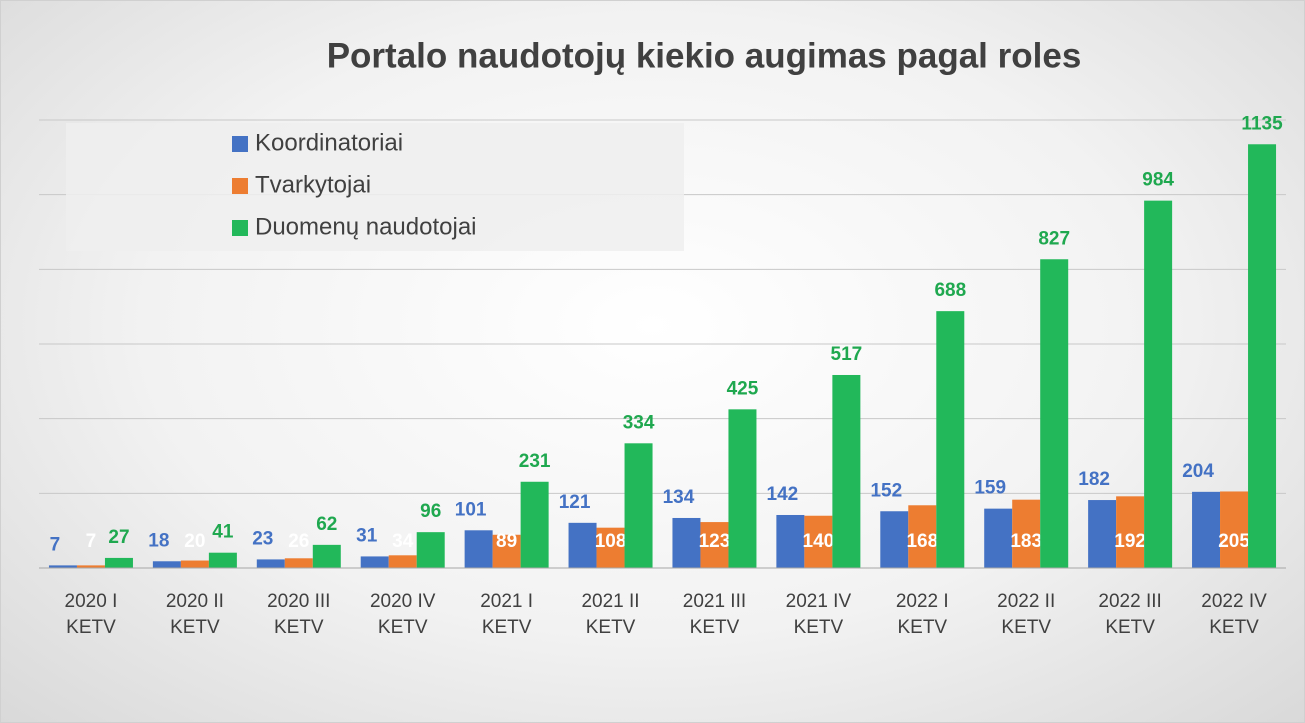 This screenshot has height=723, width=1305. What do you see at coordinates (1158, 180) in the screenshot?
I see `data-label: 984` at bounding box center [1158, 180].